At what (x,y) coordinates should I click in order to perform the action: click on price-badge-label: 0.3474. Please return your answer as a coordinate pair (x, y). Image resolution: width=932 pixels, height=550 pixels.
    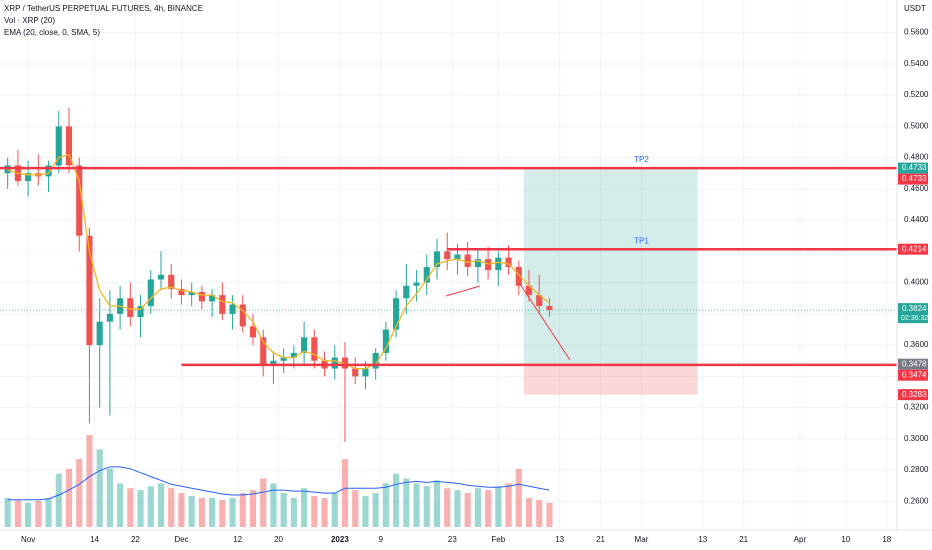
    Looking at the image, I should click on (914, 374).